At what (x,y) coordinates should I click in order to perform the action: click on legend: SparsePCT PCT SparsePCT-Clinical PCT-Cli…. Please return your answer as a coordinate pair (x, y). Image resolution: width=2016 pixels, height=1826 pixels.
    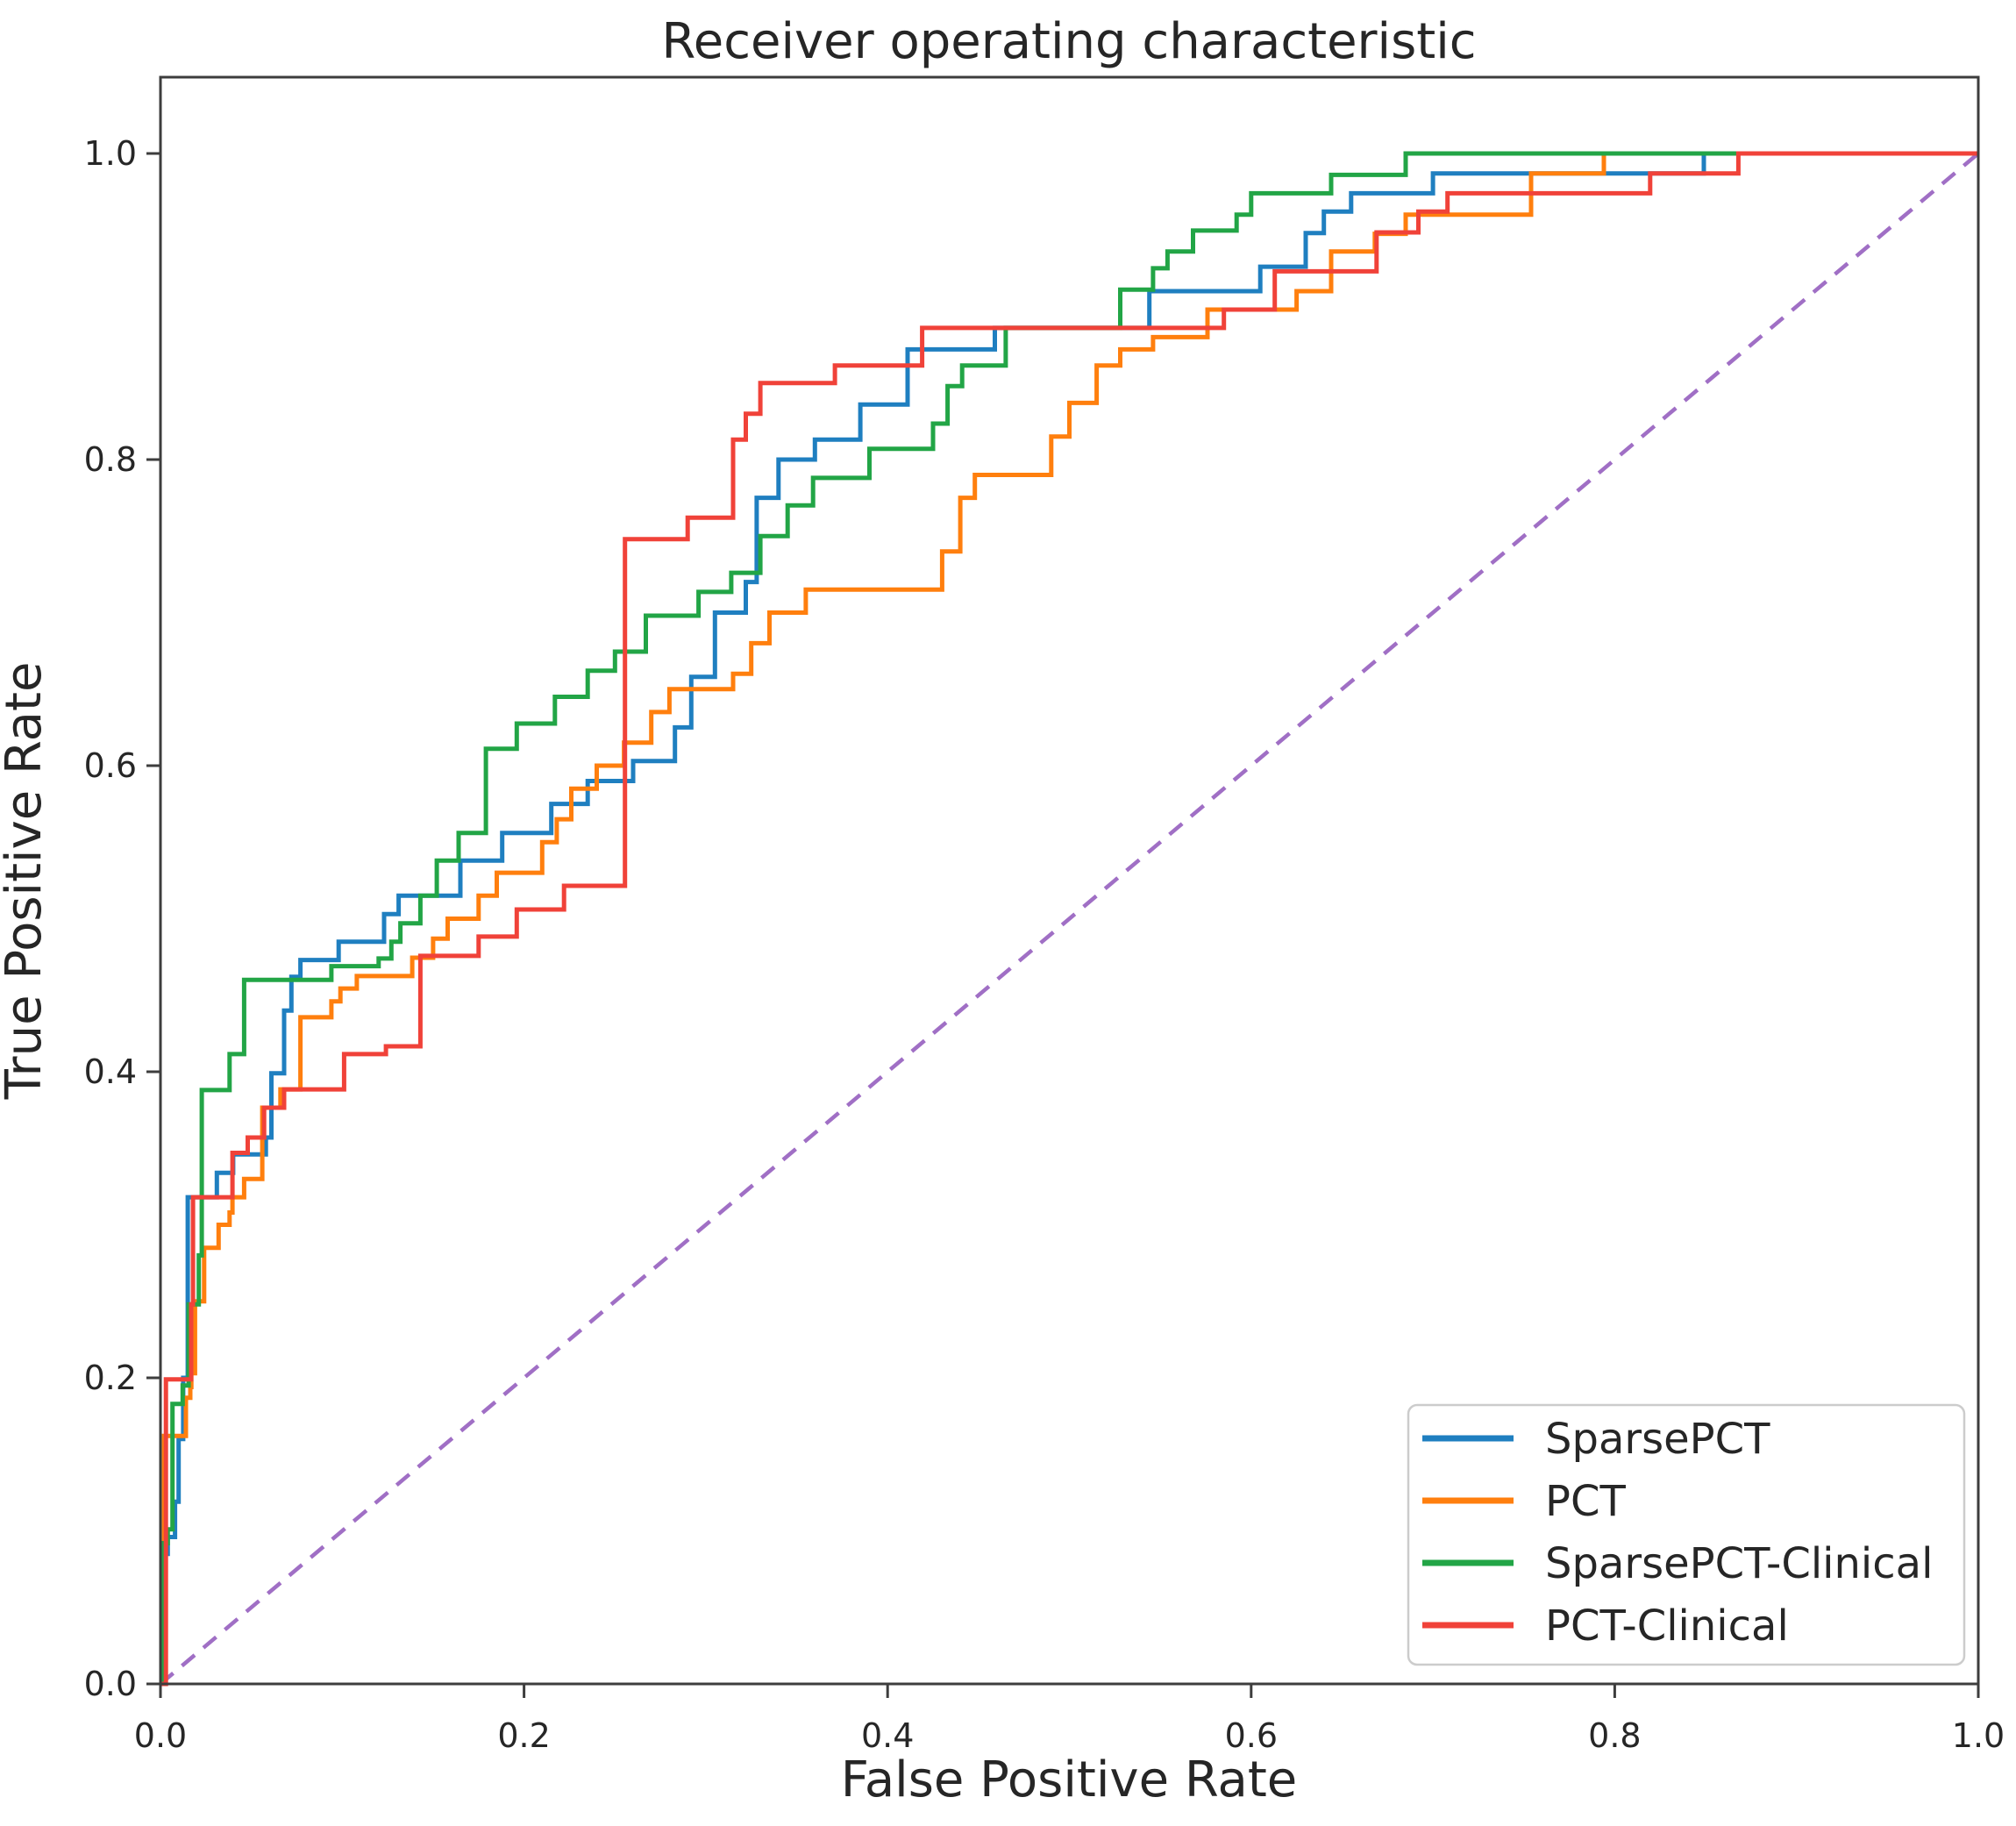
    Looking at the image, I should click on (1686, 1534).